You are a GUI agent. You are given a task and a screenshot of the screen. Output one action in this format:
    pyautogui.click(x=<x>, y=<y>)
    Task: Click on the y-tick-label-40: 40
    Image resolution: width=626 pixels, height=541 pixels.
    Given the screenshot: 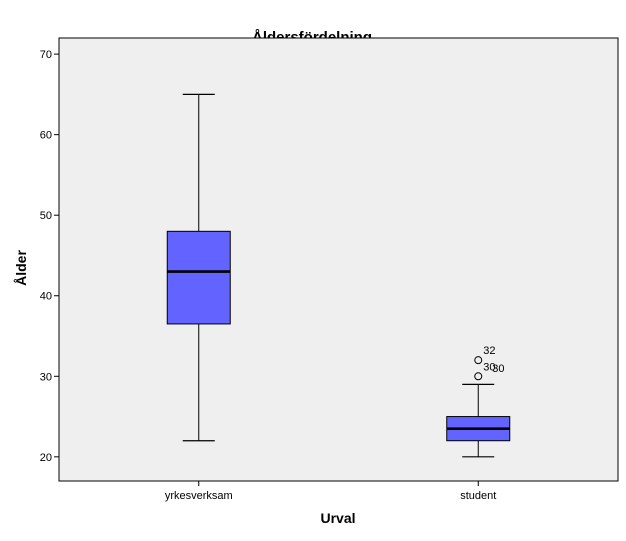 What is the action you would take?
    pyautogui.click(x=46, y=297)
    